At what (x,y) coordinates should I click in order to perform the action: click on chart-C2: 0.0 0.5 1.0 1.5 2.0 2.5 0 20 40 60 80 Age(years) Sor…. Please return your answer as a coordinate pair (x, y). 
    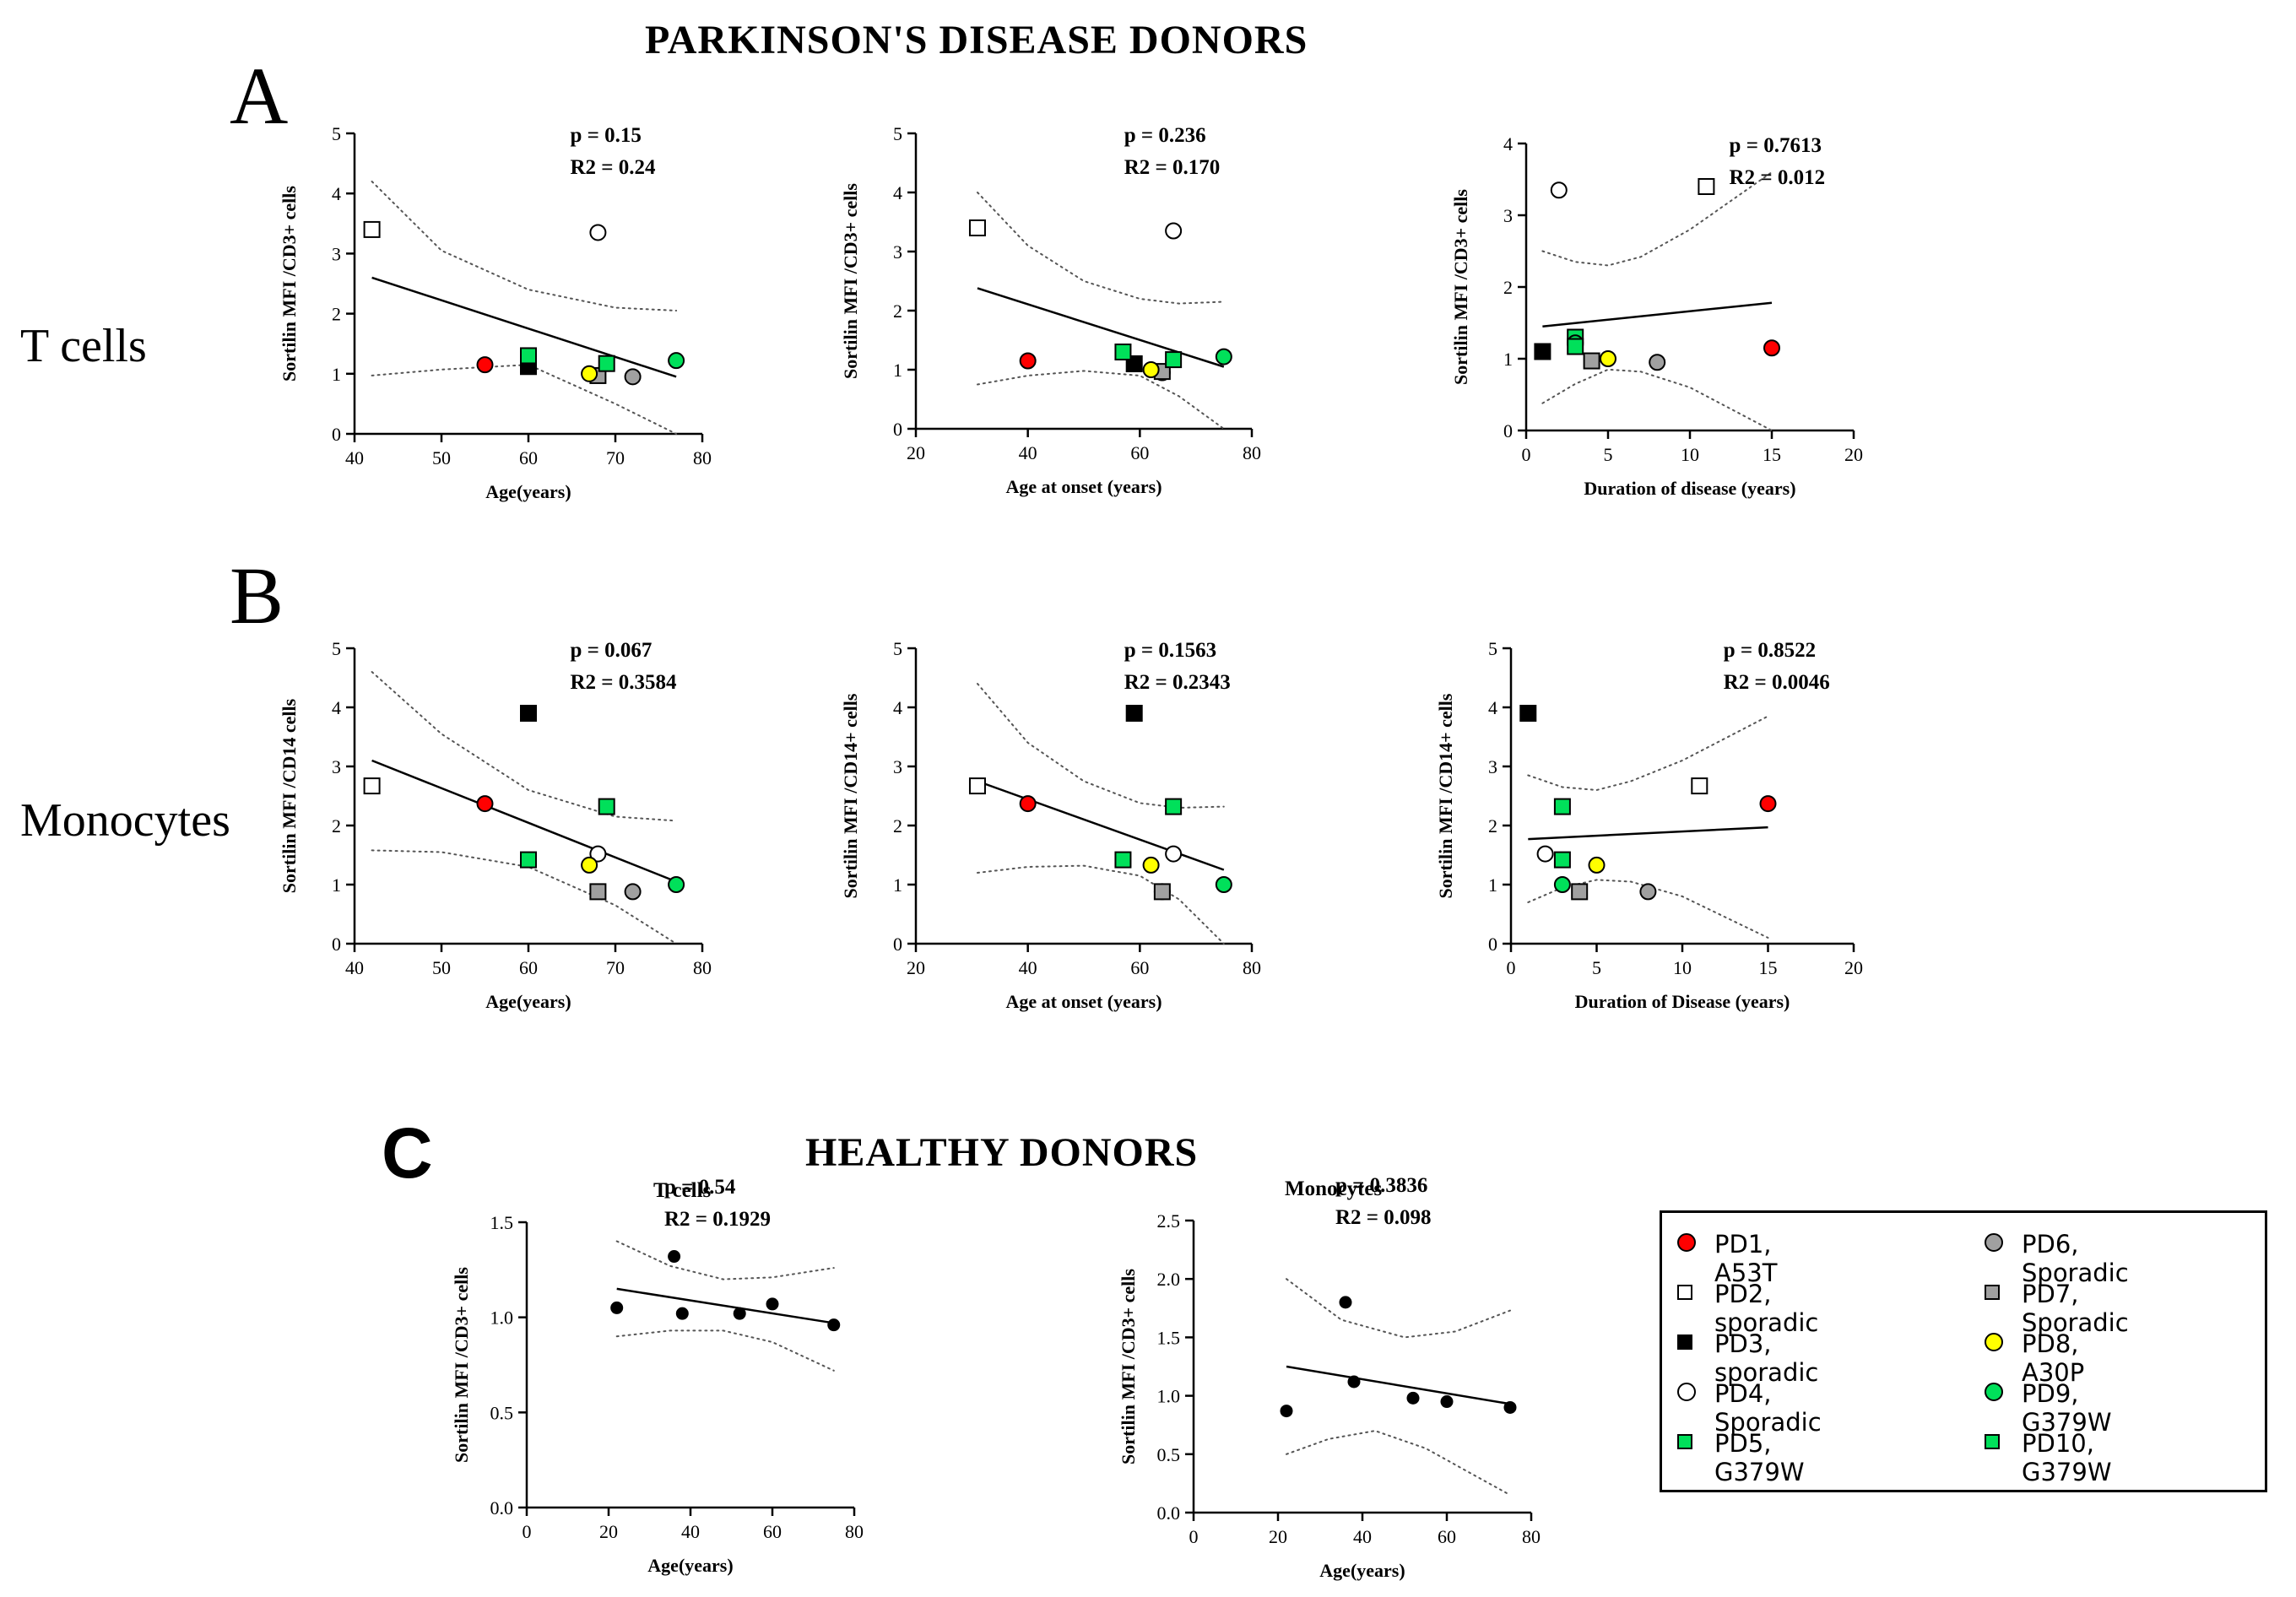
    Looking at the image, I should click on (1329, 1377).